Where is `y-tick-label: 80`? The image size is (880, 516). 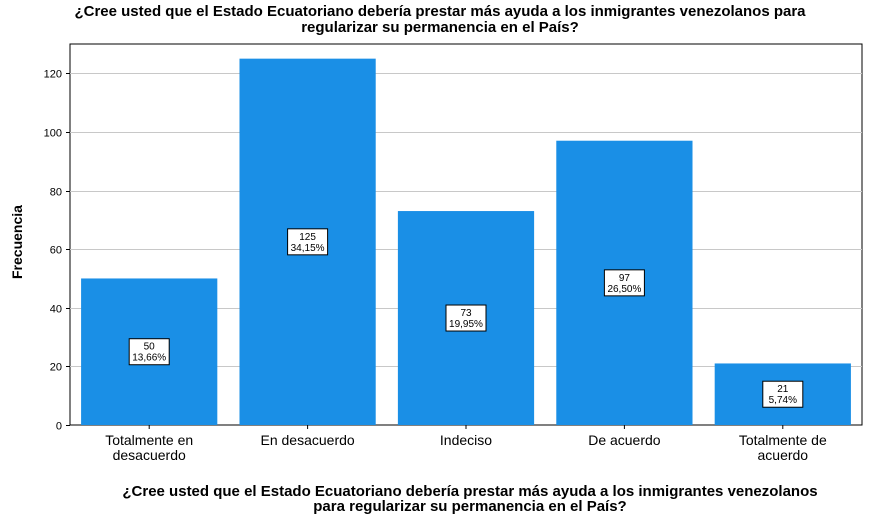 y-tick-label: 80 is located at coordinates (56, 193).